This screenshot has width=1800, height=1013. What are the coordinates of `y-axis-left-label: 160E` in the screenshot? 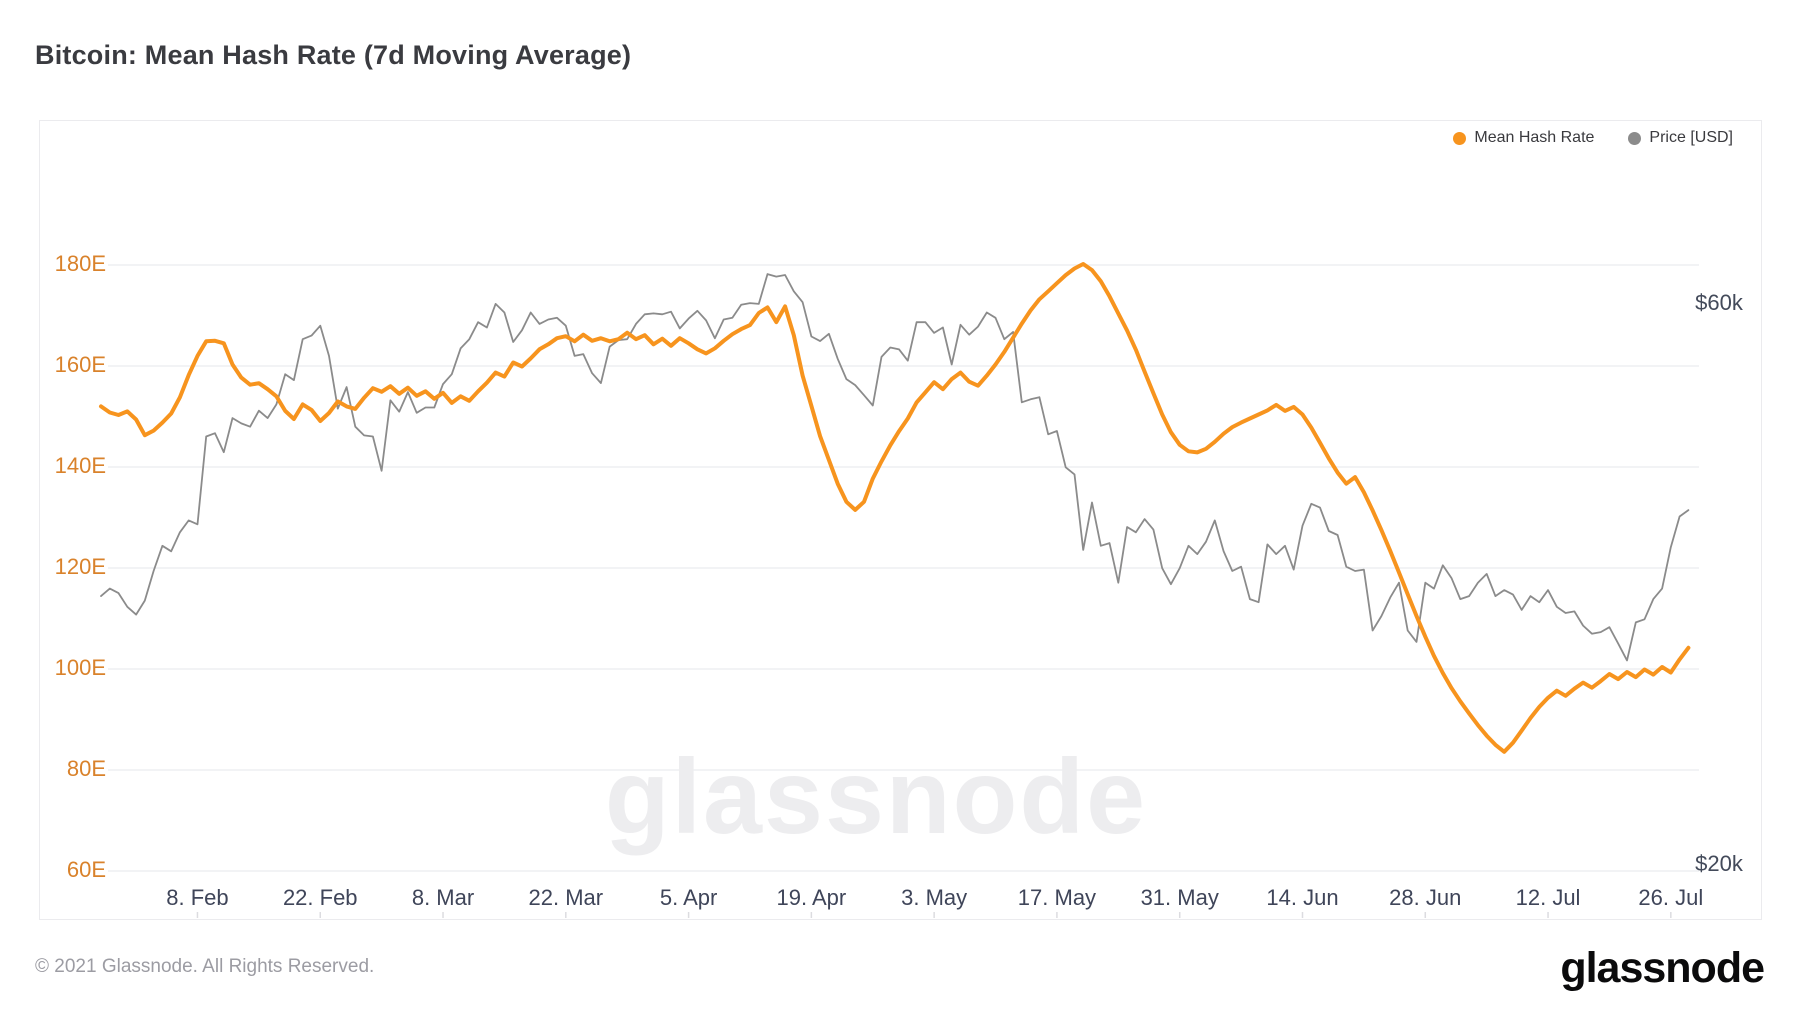 It's located at (80, 364).